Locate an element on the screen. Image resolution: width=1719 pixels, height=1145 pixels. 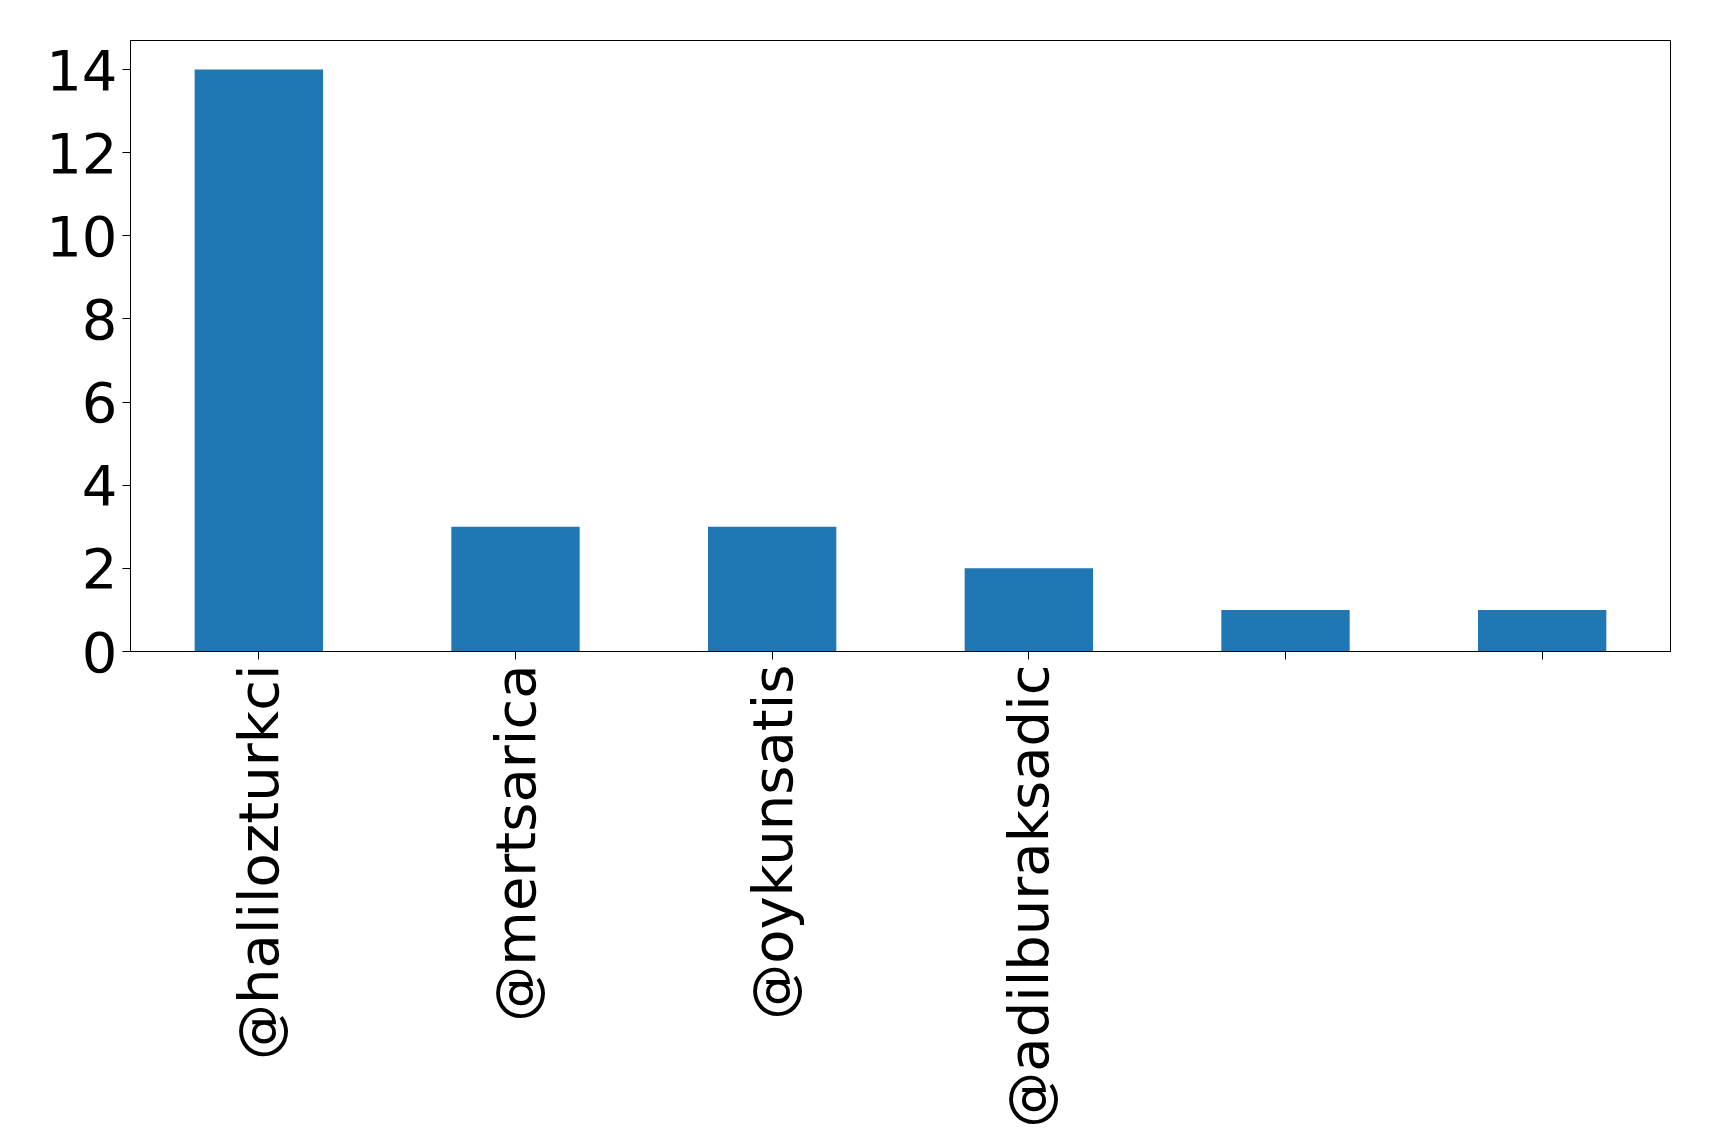
y-tick-label: 4 is located at coordinates (99, 486).